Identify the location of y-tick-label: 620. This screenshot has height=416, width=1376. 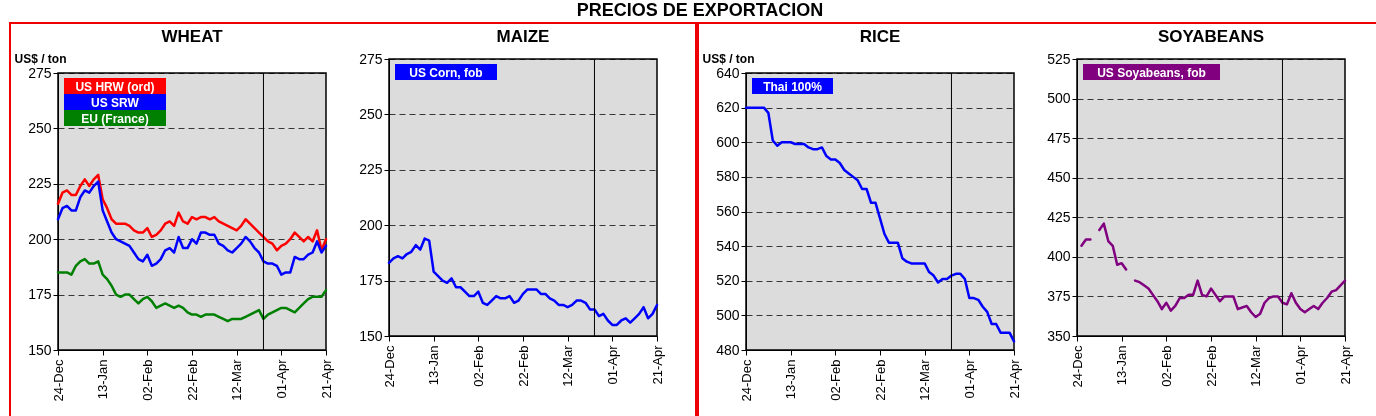
(728, 107).